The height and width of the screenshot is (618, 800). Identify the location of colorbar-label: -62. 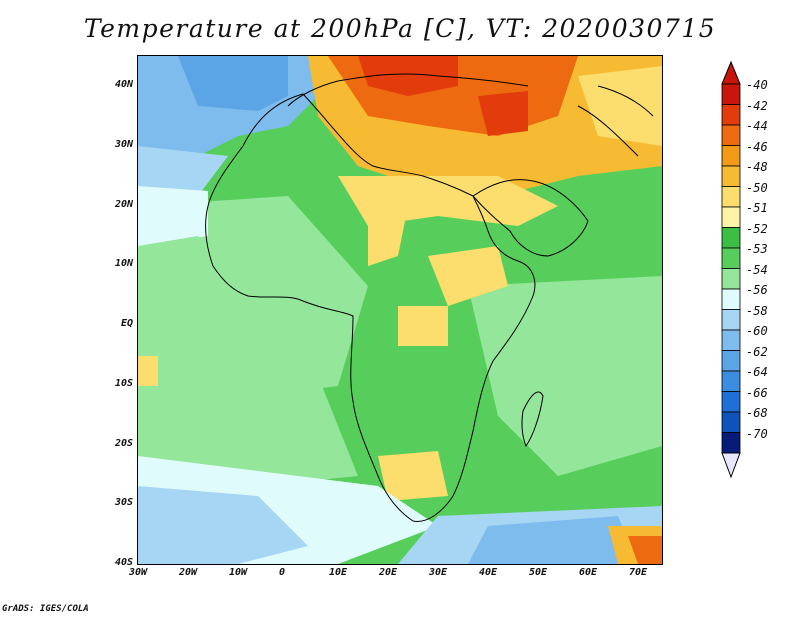
(757, 351).